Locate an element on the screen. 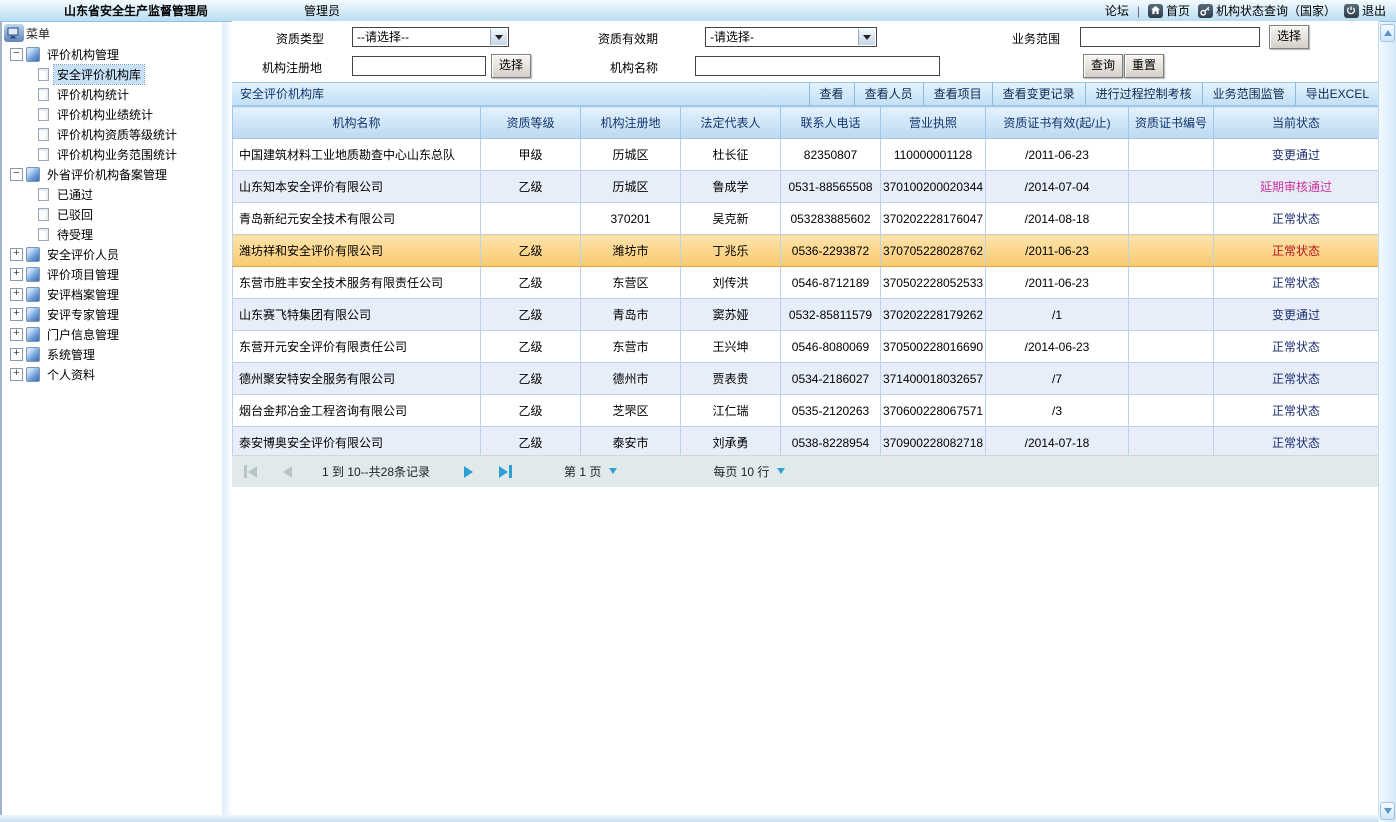  reg-select-button: 选择 is located at coordinates (511, 66).